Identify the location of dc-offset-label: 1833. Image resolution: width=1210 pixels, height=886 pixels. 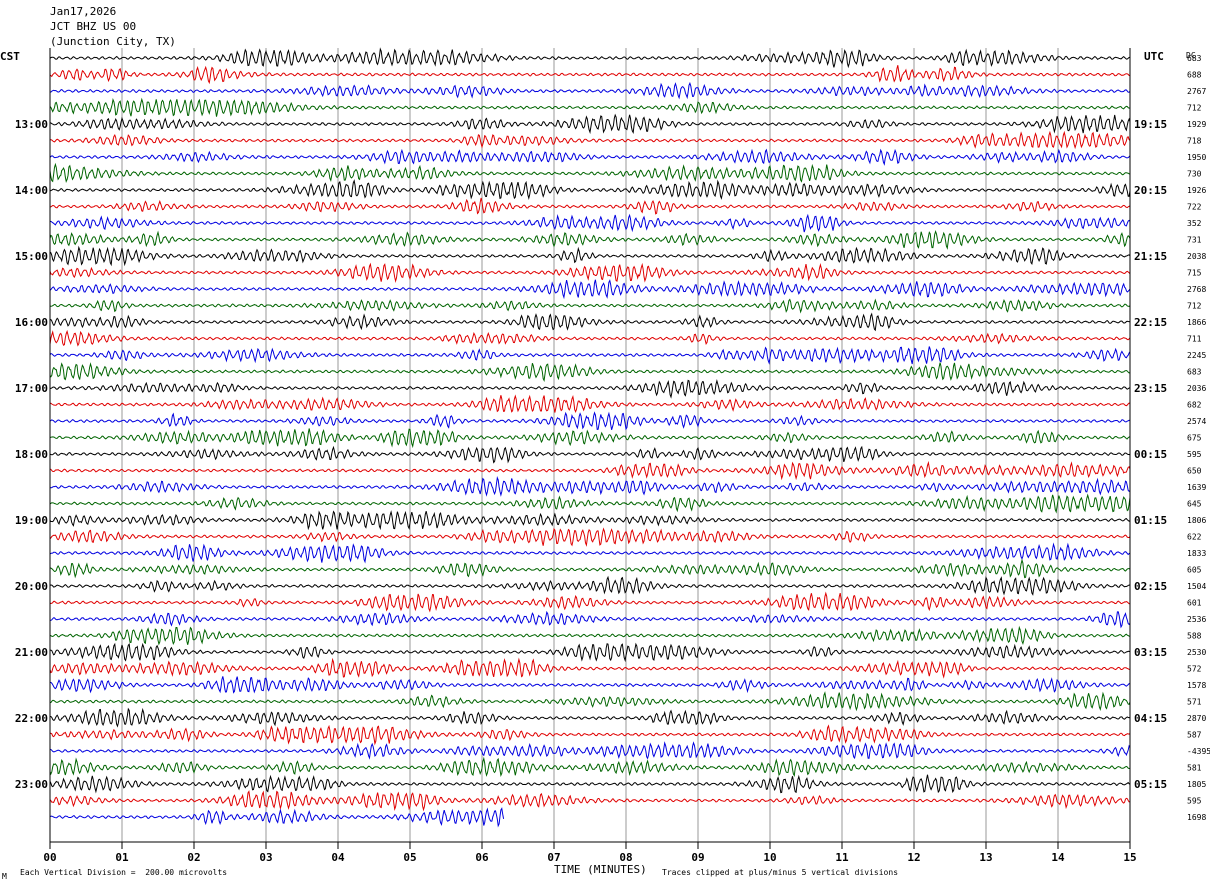
(1196, 553).